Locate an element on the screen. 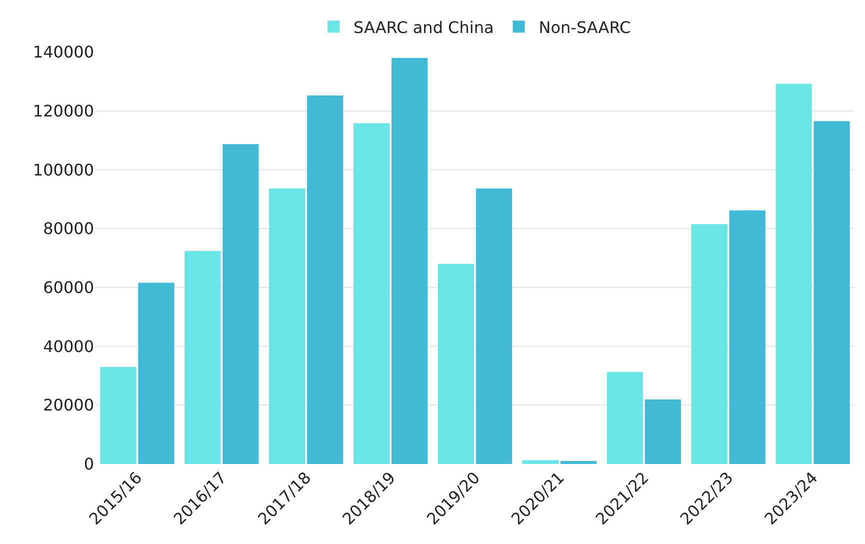 The image size is (865, 544). y-tick-label: 20000 is located at coordinates (68, 405).